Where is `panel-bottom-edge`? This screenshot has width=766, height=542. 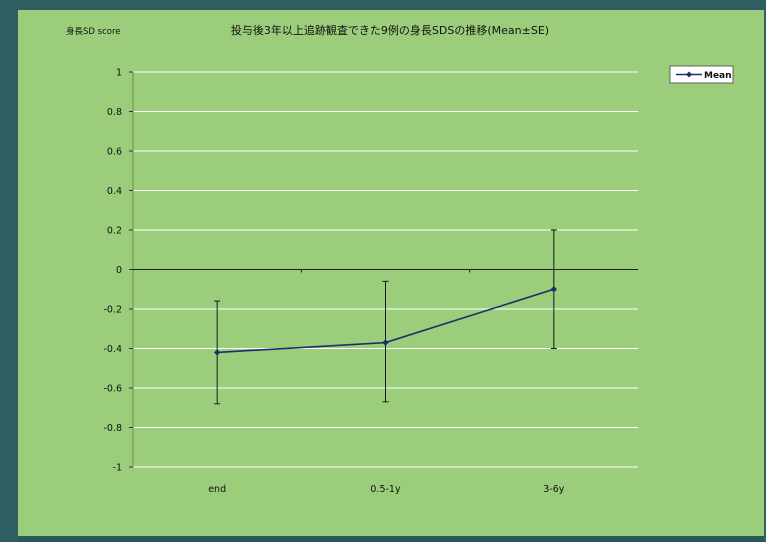 panel-bottom-edge is located at coordinates (391, 539).